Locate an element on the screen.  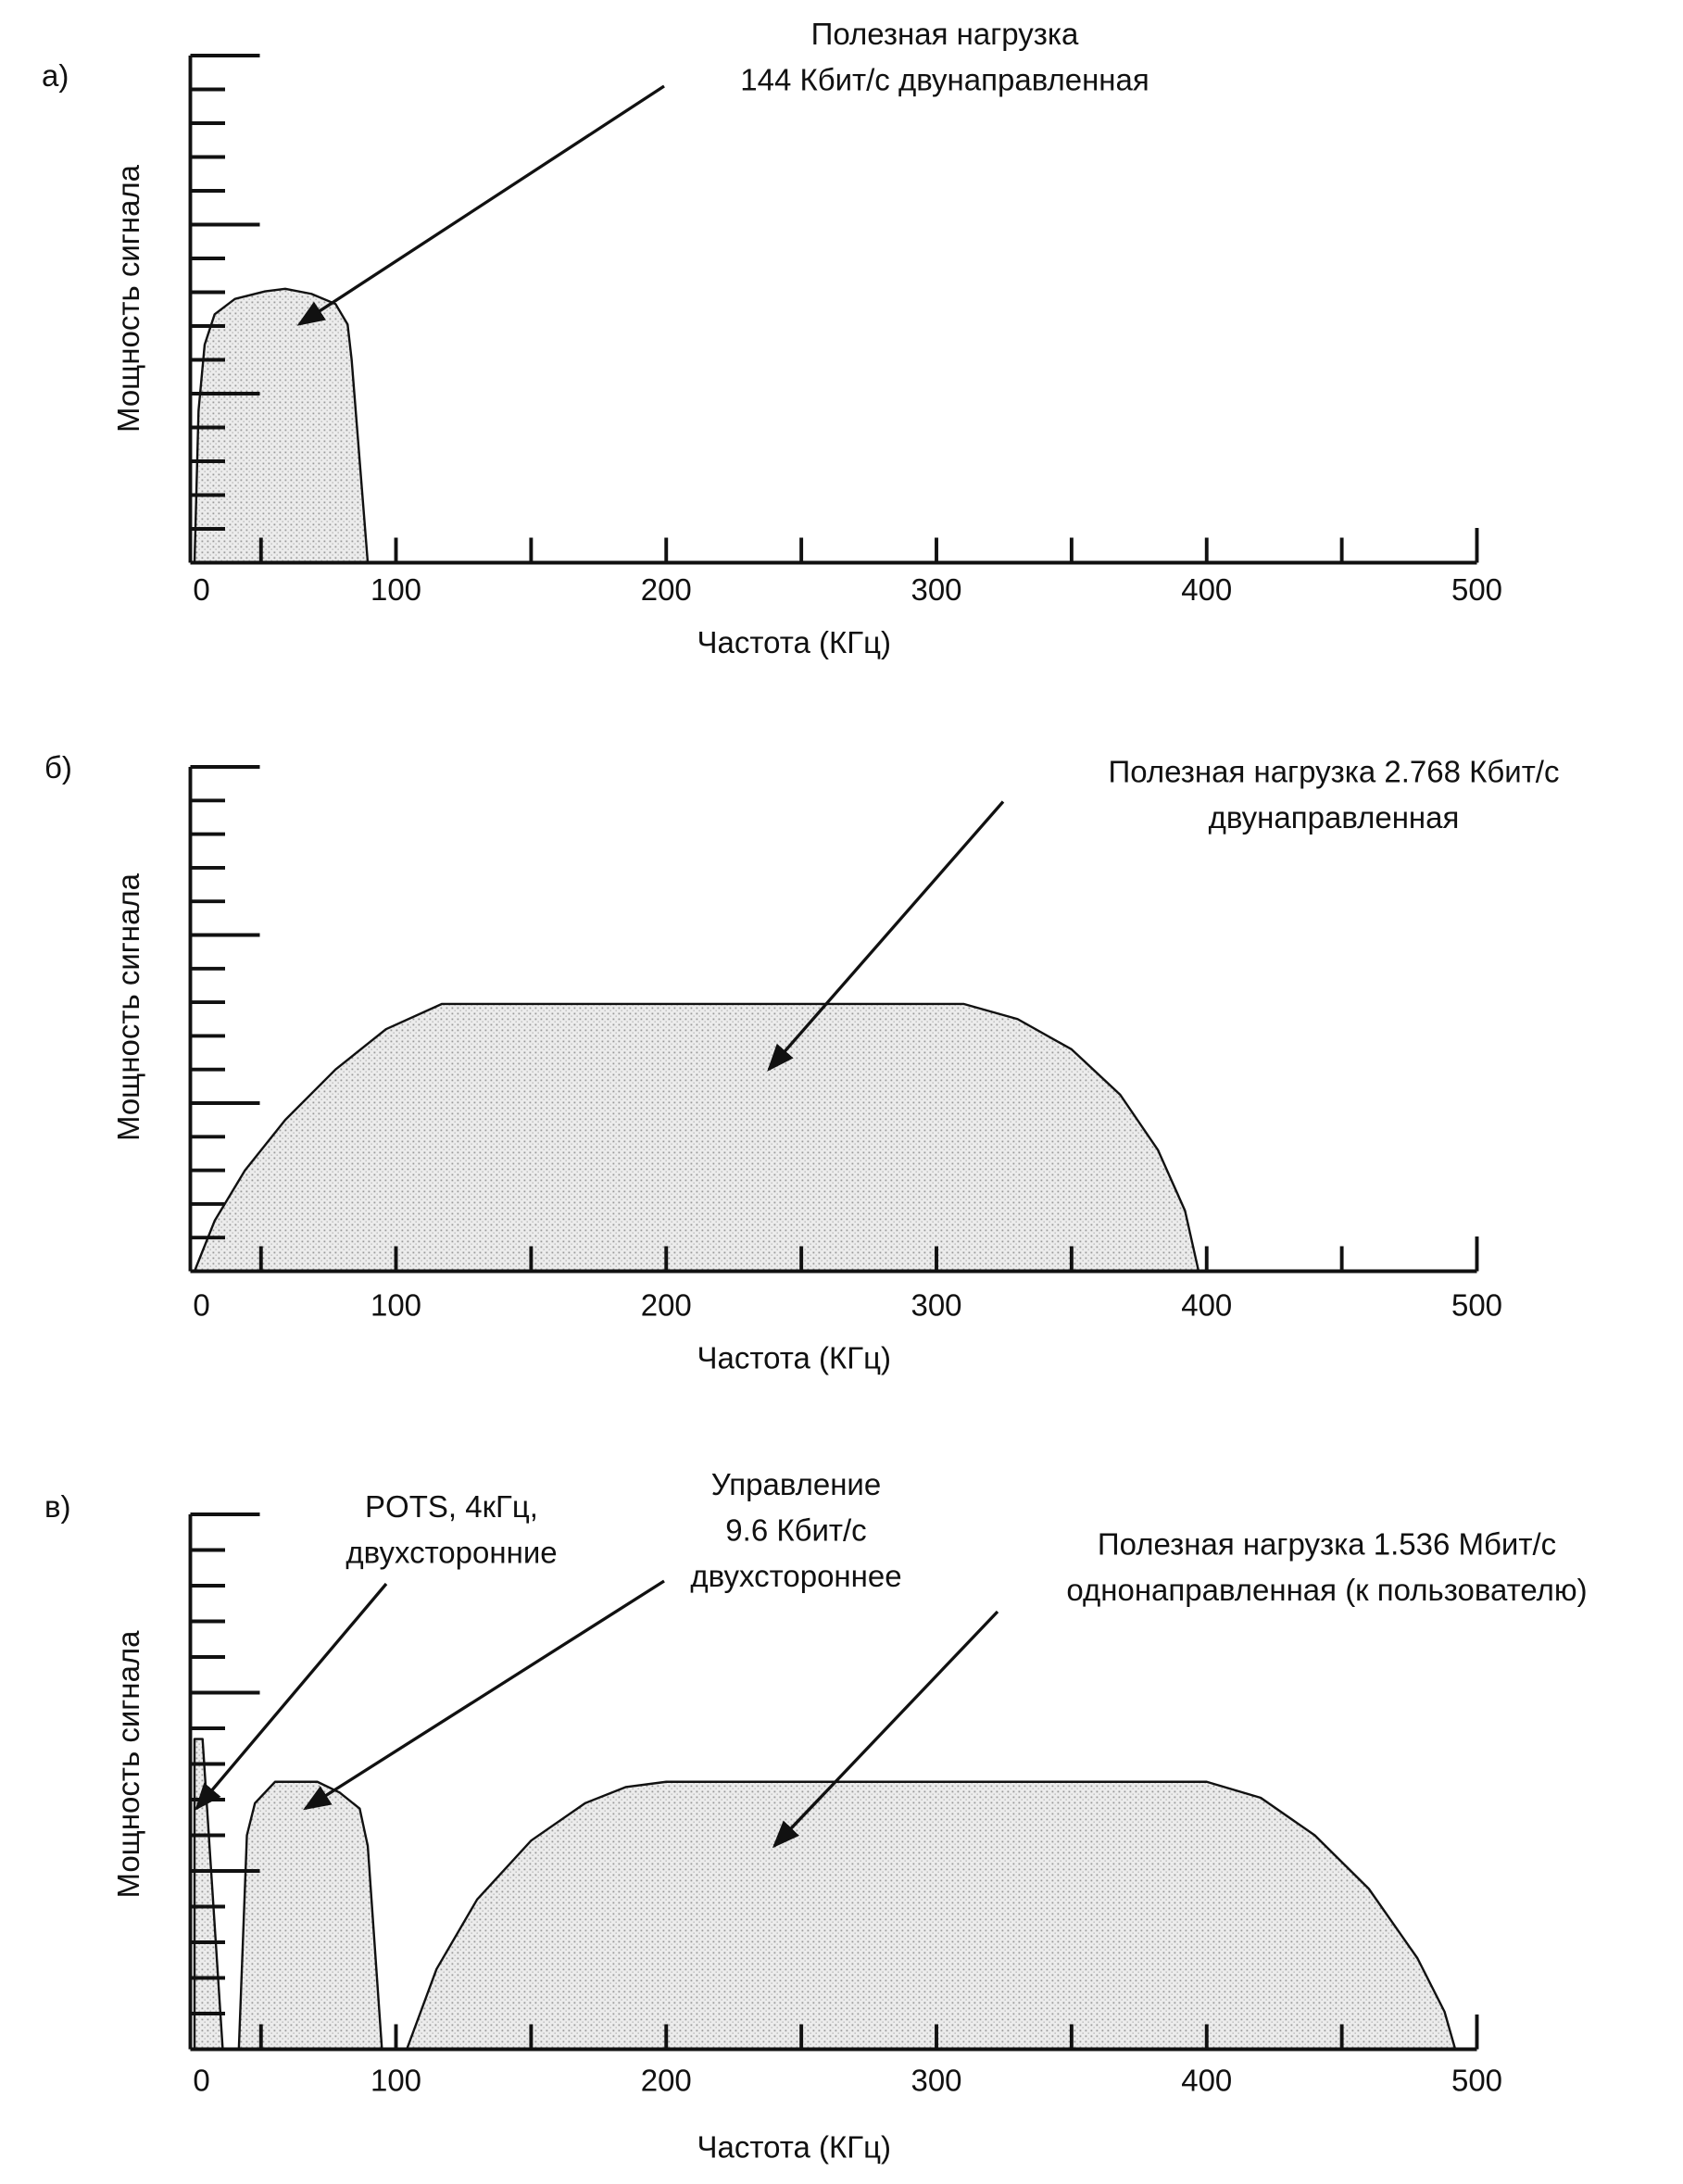
panel-label: б) is located at coordinates (58, 767).